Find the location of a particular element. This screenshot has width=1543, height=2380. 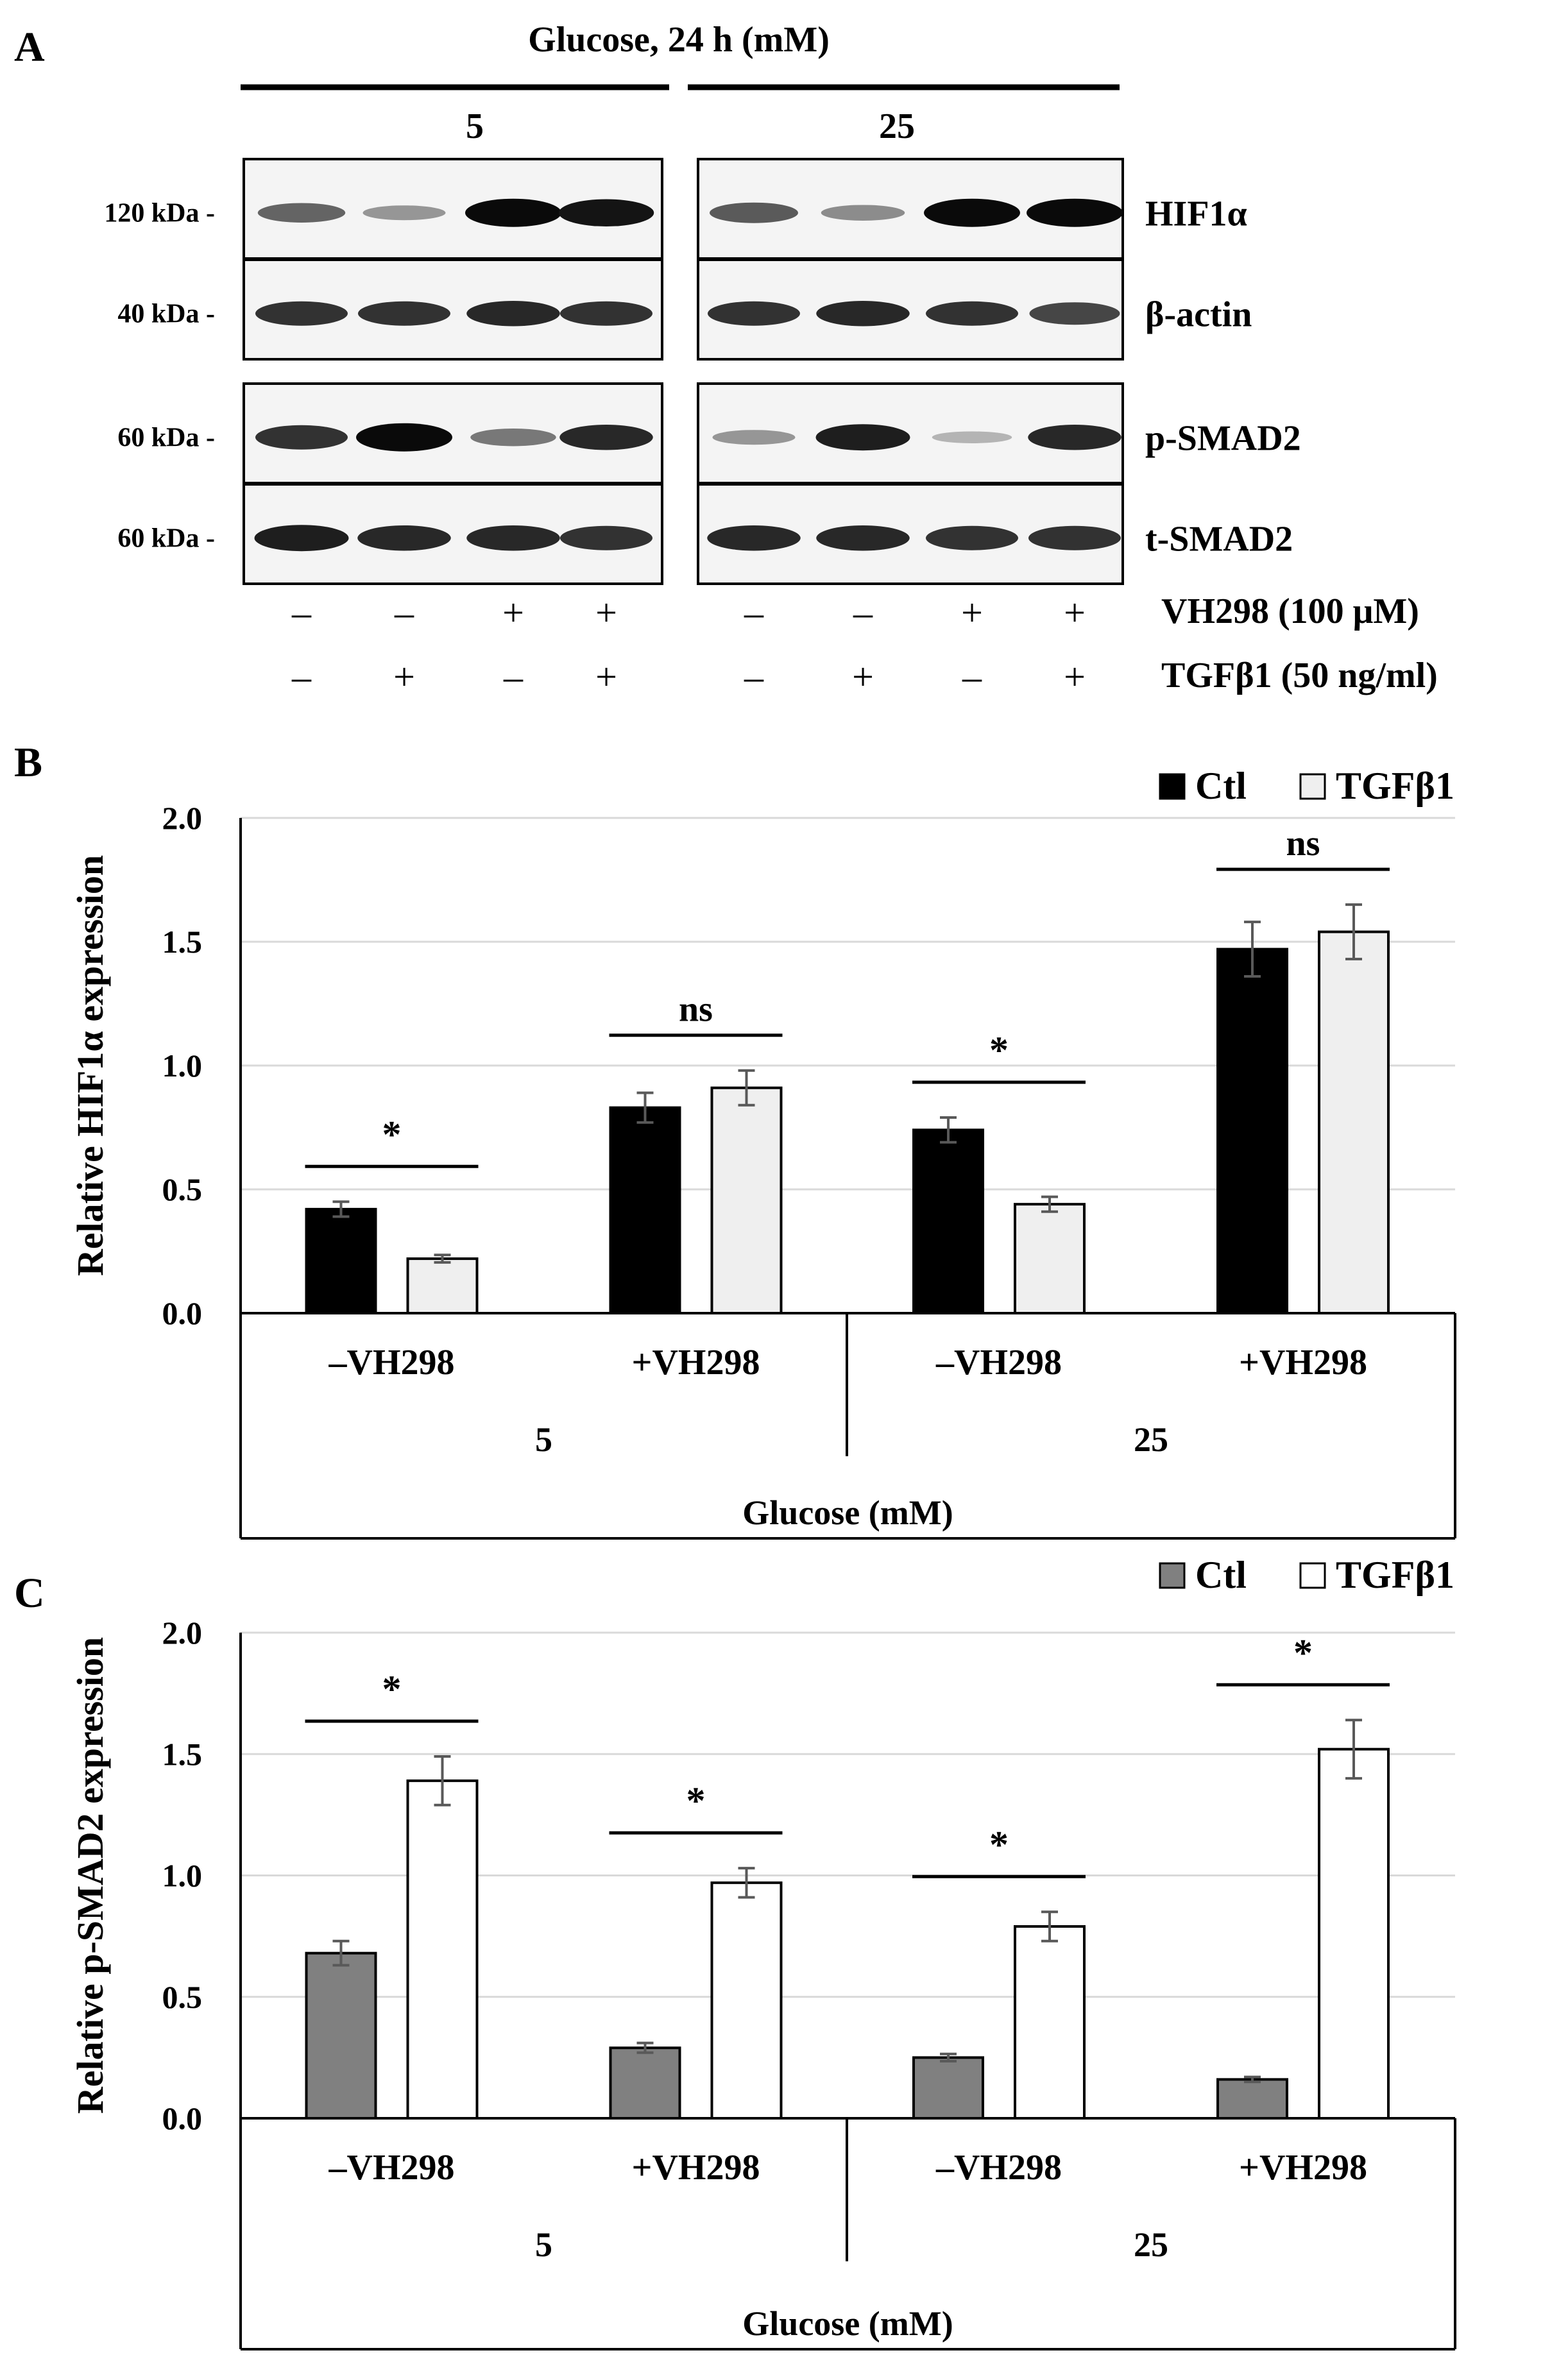

y-axis-label: Relative HIF1α expression is located at coordinates (90, 1065).